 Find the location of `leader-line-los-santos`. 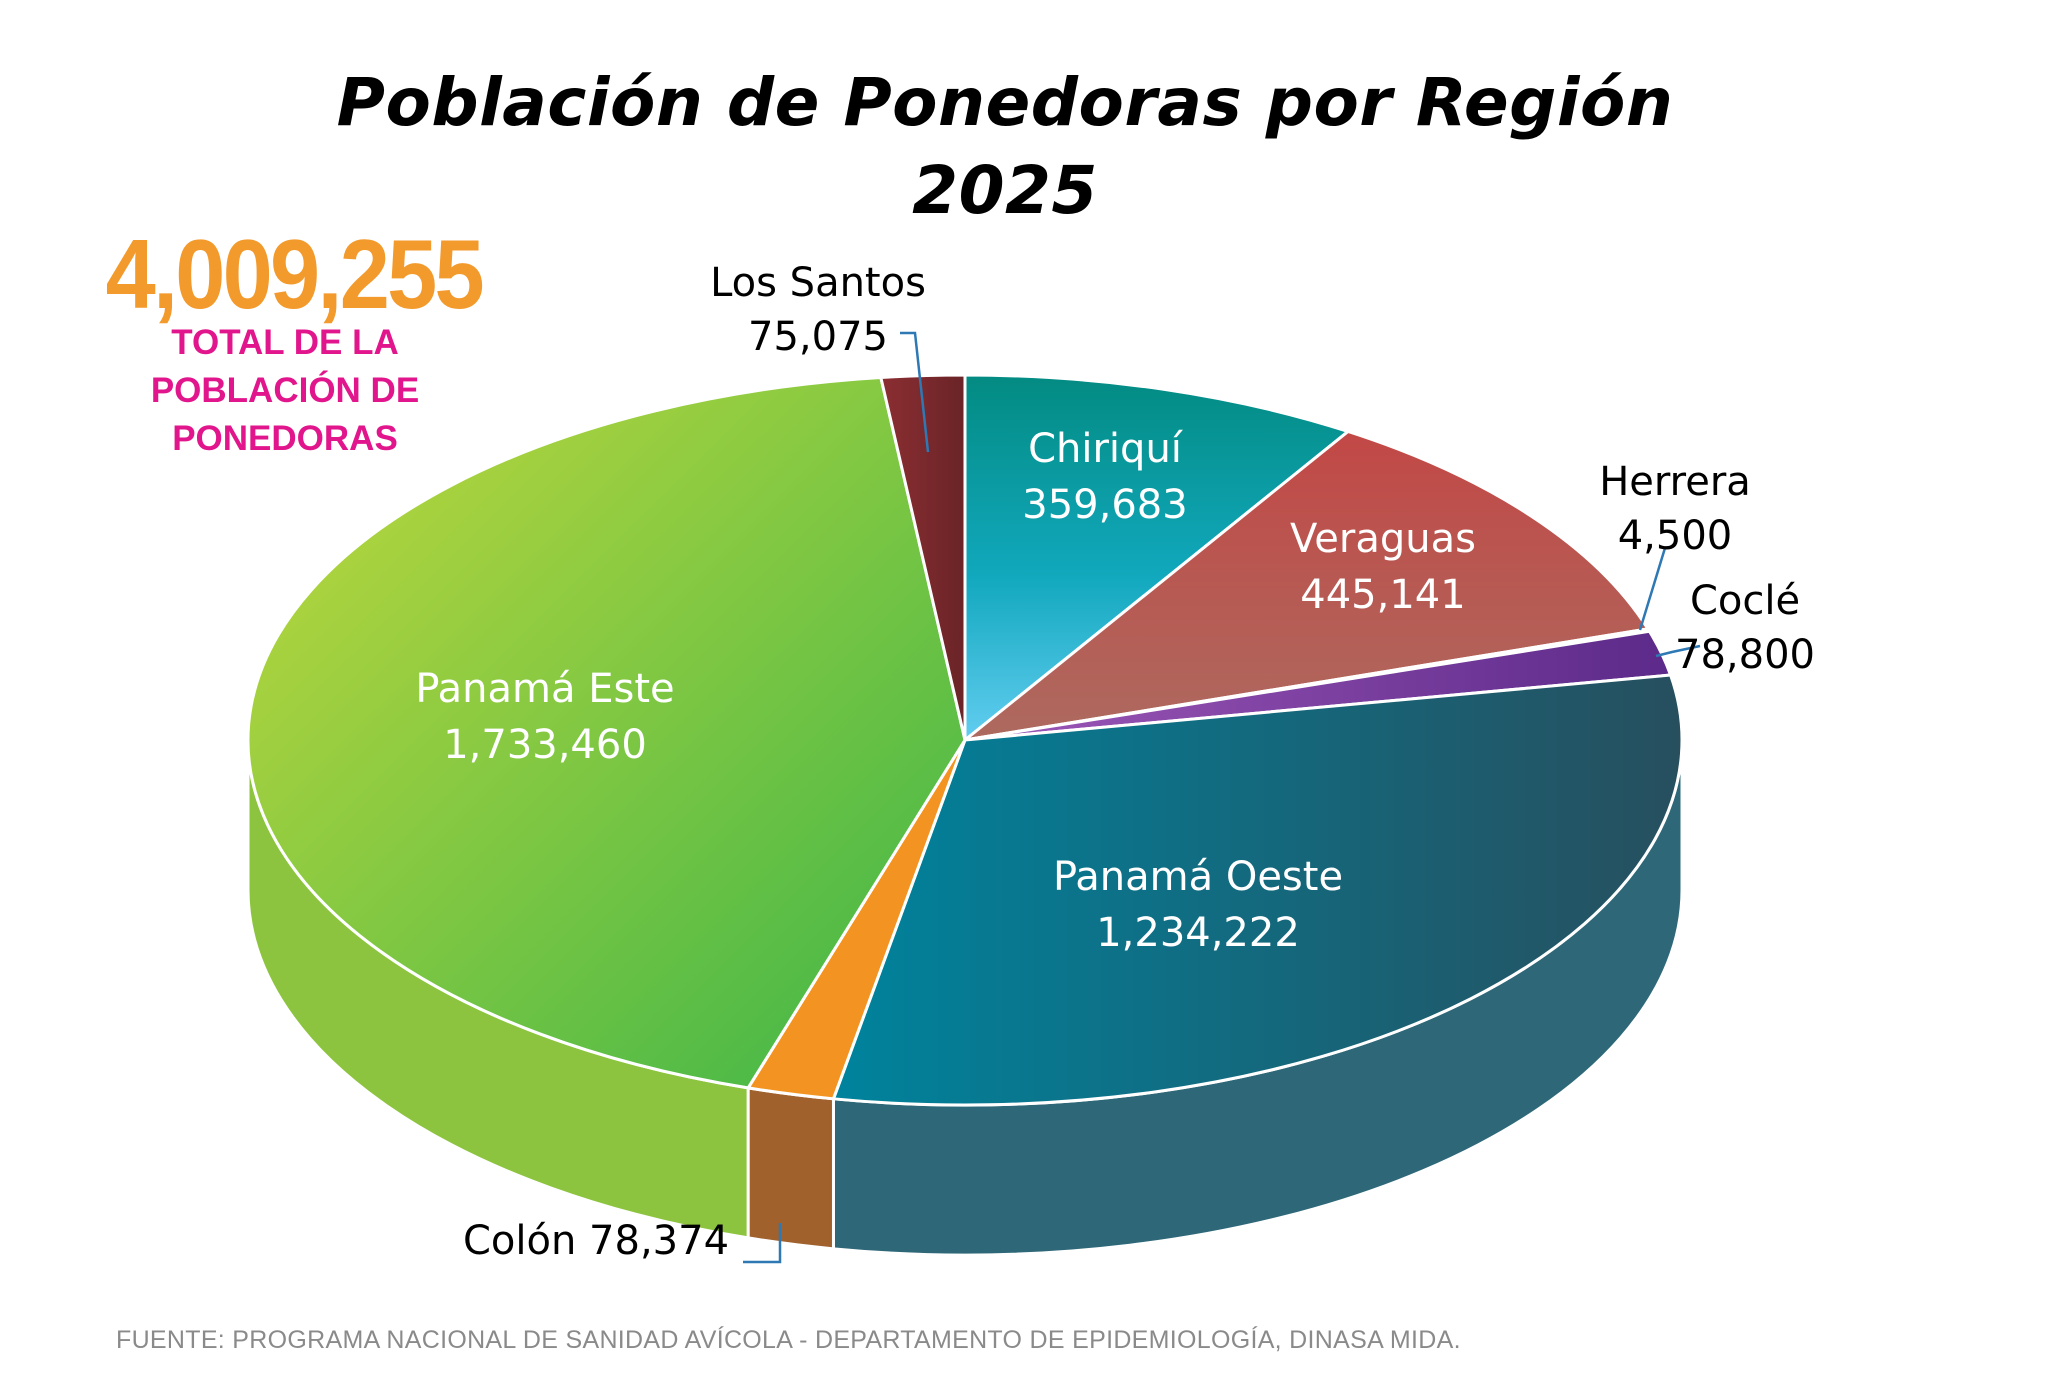

leader-line-los-santos is located at coordinates (915, 392).